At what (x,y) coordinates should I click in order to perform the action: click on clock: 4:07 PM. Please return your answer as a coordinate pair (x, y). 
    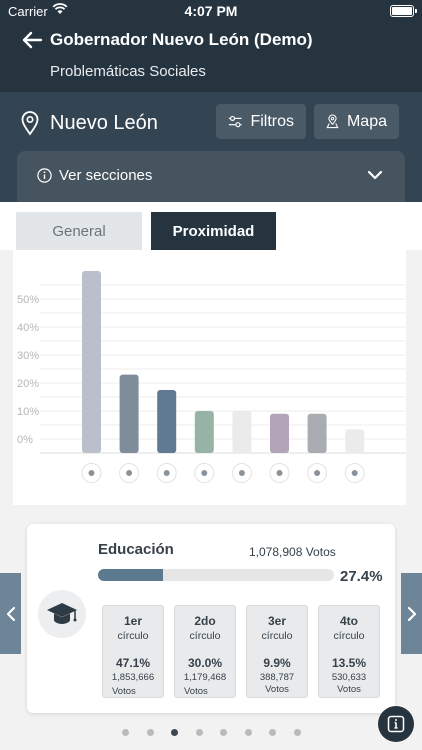
    Looking at the image, I should click on (211, 11).